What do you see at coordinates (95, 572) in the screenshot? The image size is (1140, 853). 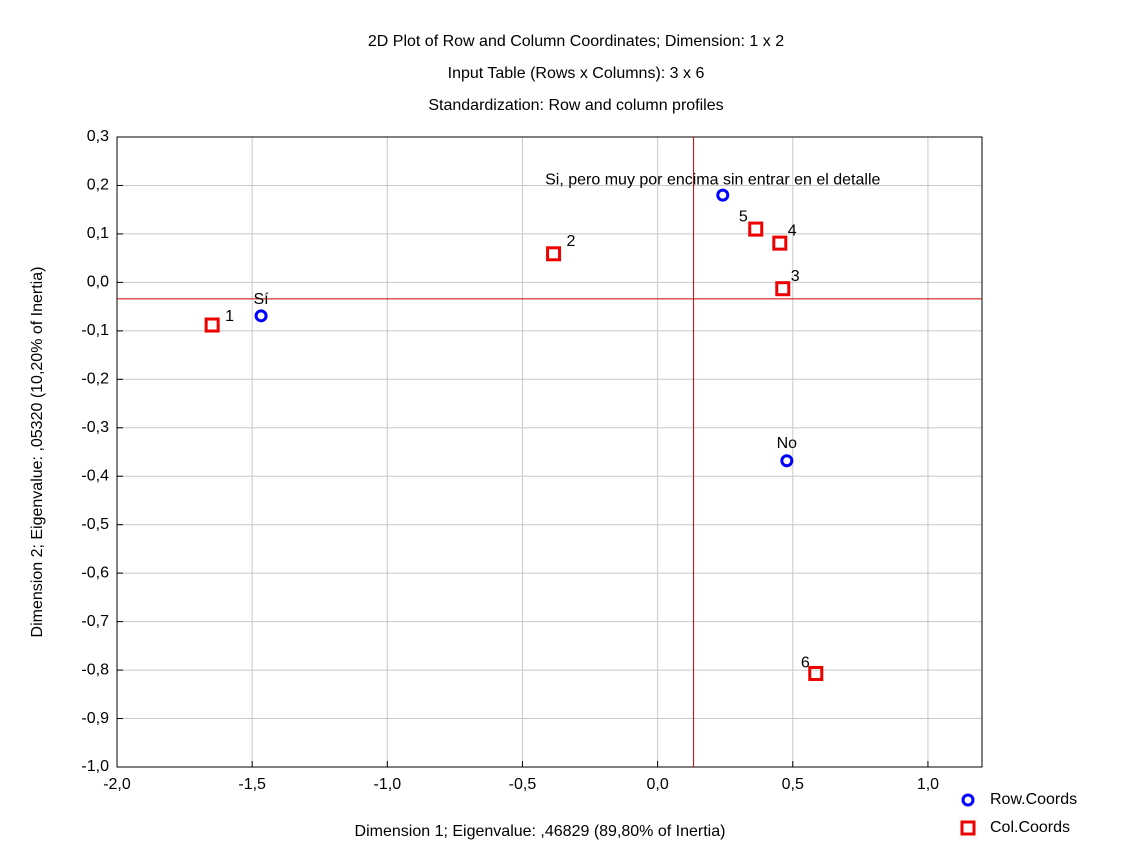 I see `y-tick-label: -0,6` at bounding box center [95, 572].